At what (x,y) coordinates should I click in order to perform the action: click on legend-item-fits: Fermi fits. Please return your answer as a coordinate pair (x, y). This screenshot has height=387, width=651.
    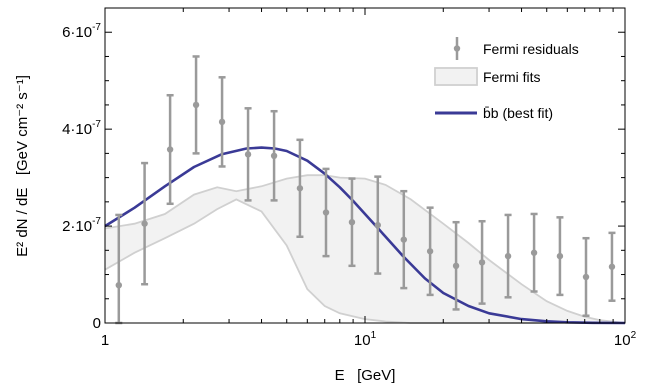
    Looking at the image, I should click on (487, 76).